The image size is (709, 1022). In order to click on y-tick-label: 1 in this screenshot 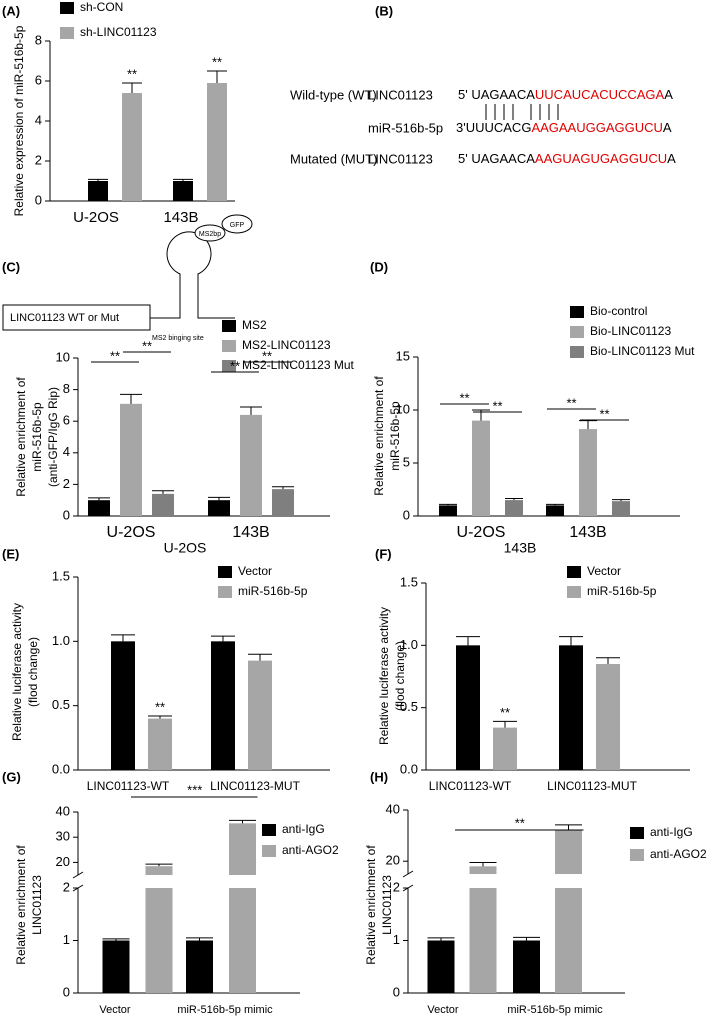, I will do `click(66, 939)`.